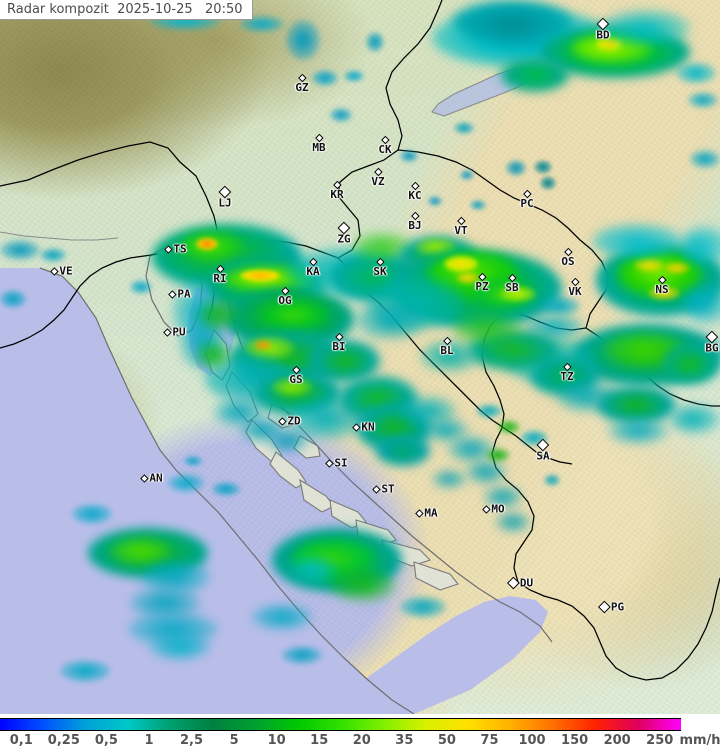 The width and height of the screenshot is (720, 751). Describe the element at coordinates (319, 740) in the screenshot. I see `legend-tick-7: 15` at that location.